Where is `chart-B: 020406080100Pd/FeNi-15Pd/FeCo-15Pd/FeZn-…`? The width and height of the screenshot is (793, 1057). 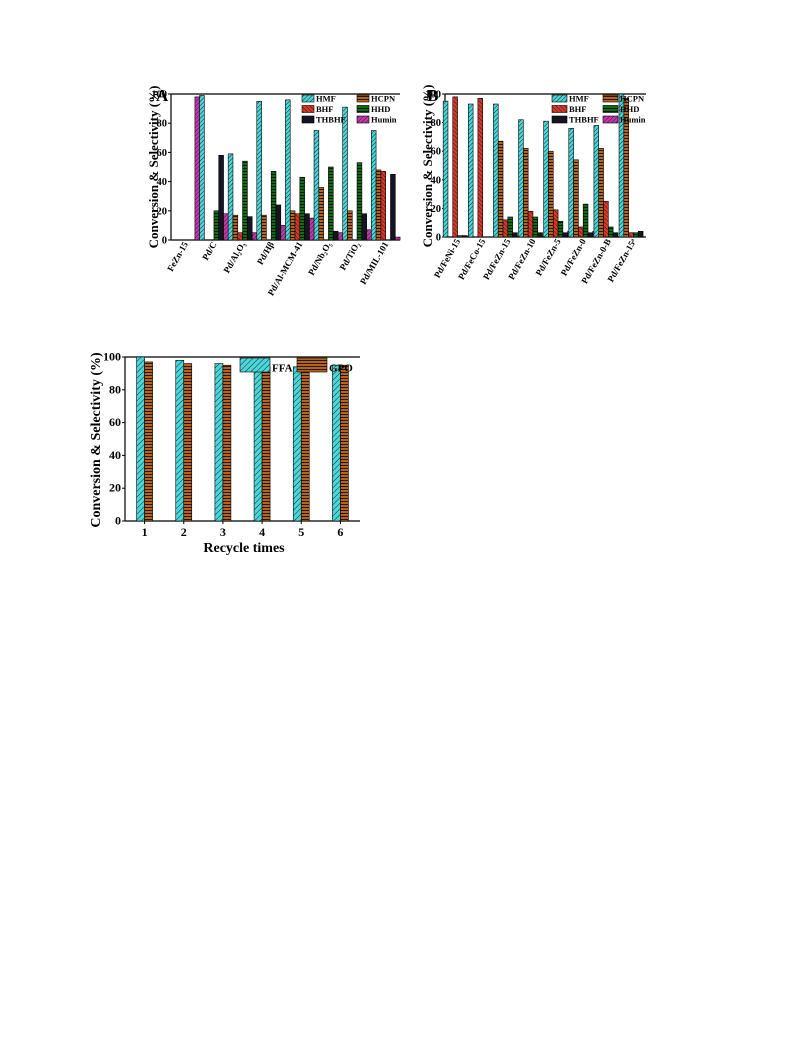 chart-B: 020406080100Pd/FeNi-15Pd/FeCo-15Pd/FeZn-… is located at coordinates (533, 185).